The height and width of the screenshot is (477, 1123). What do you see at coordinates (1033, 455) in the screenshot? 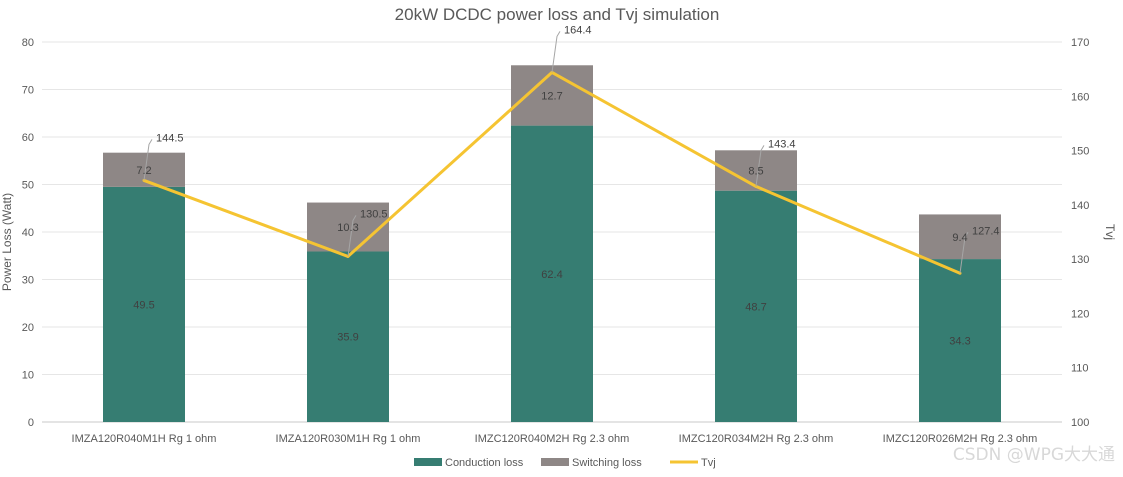
I see `watermark: CSDN @WPG大大通` at bounding box center [1033, 455].